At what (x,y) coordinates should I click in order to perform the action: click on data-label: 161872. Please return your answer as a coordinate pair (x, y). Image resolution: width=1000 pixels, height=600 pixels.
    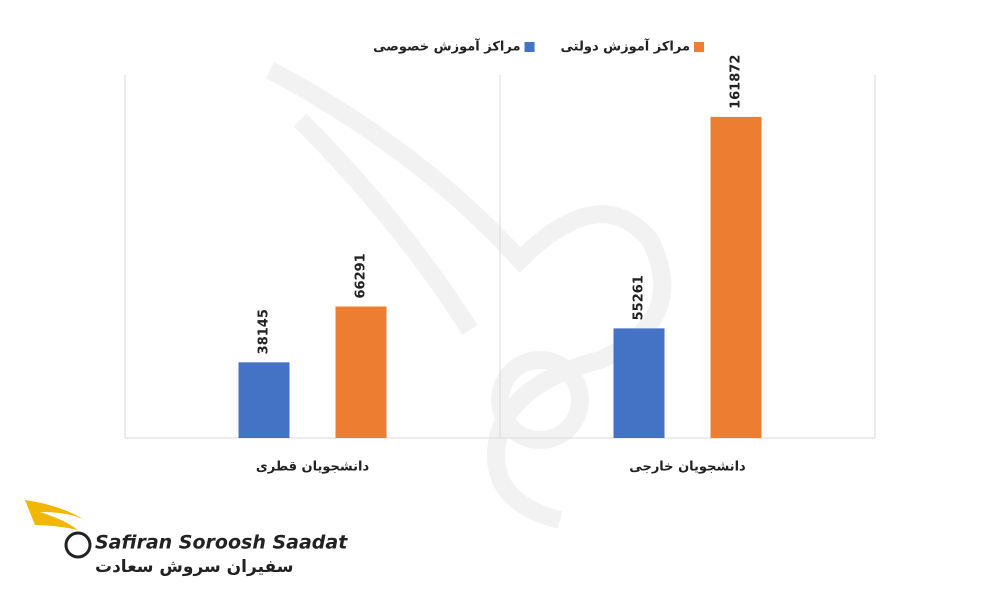
    Looking at the image, I should click on (736, 82).